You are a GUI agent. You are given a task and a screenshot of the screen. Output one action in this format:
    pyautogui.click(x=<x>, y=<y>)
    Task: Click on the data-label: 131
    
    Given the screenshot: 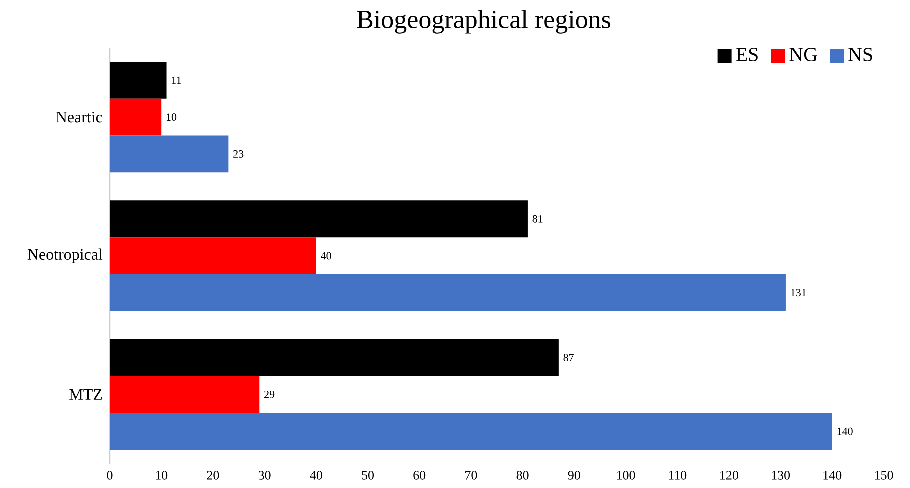 What is the action you would take?
    pyautogui.click(x=798, y=293)
    